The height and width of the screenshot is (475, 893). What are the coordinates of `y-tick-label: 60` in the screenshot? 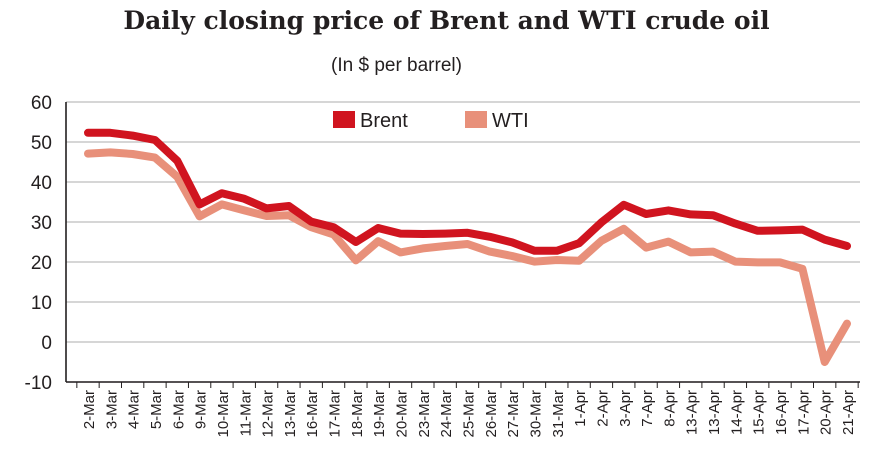 It's located at (41, 103).